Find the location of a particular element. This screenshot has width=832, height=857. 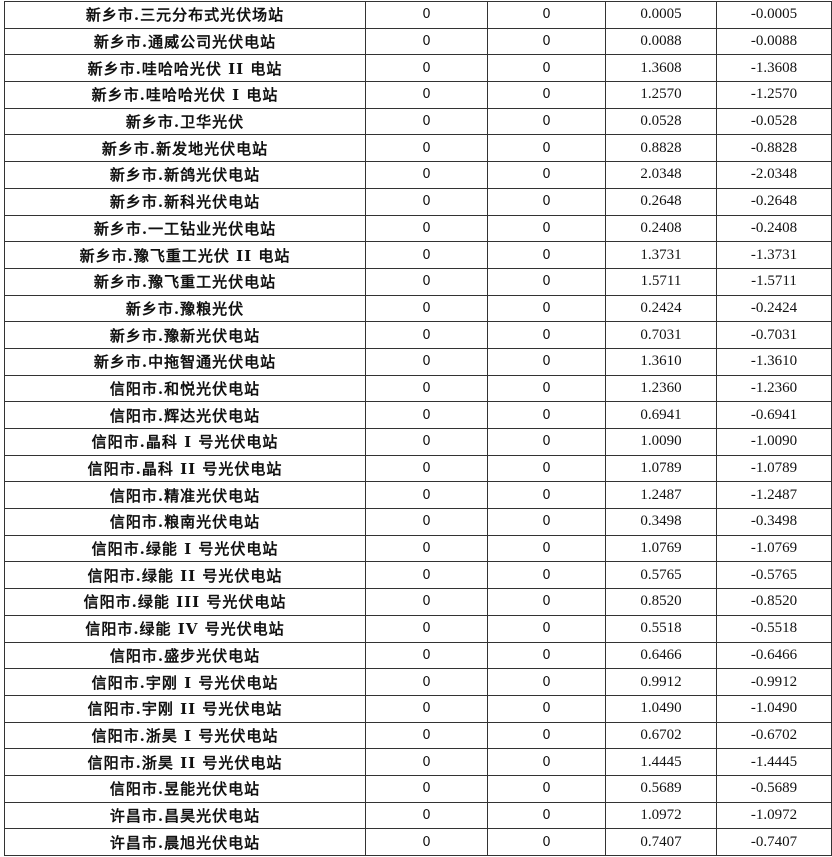

value-cell-3: 0.5689 is located at coordinates (661, 788).